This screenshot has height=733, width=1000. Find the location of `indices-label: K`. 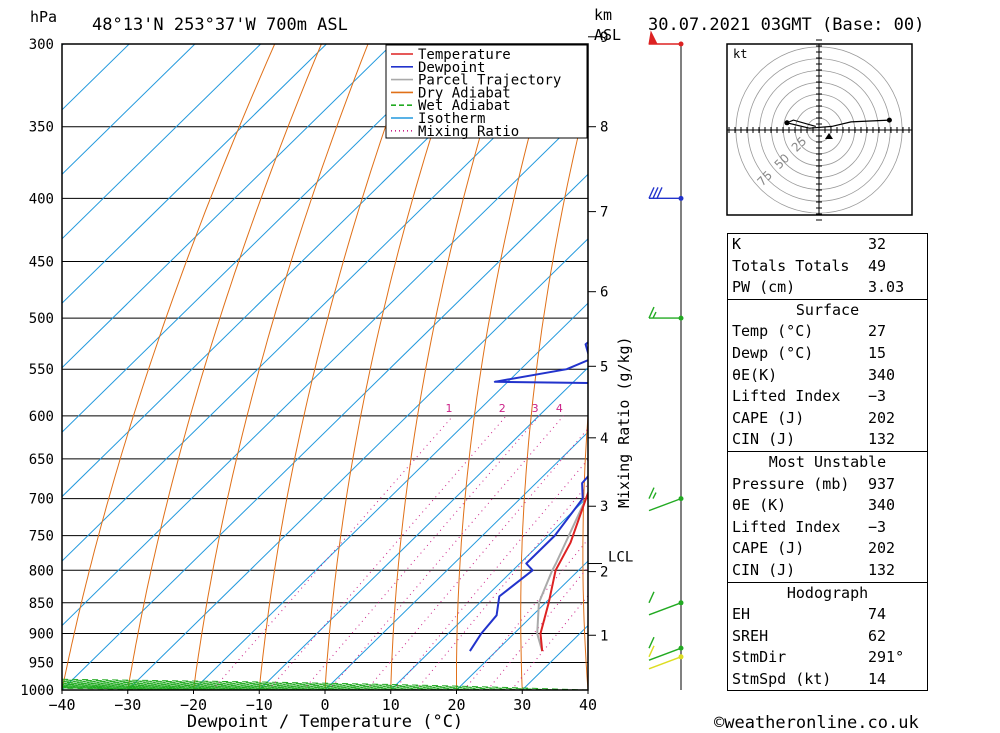

indices-label: K is located at coordinates (737, 244).